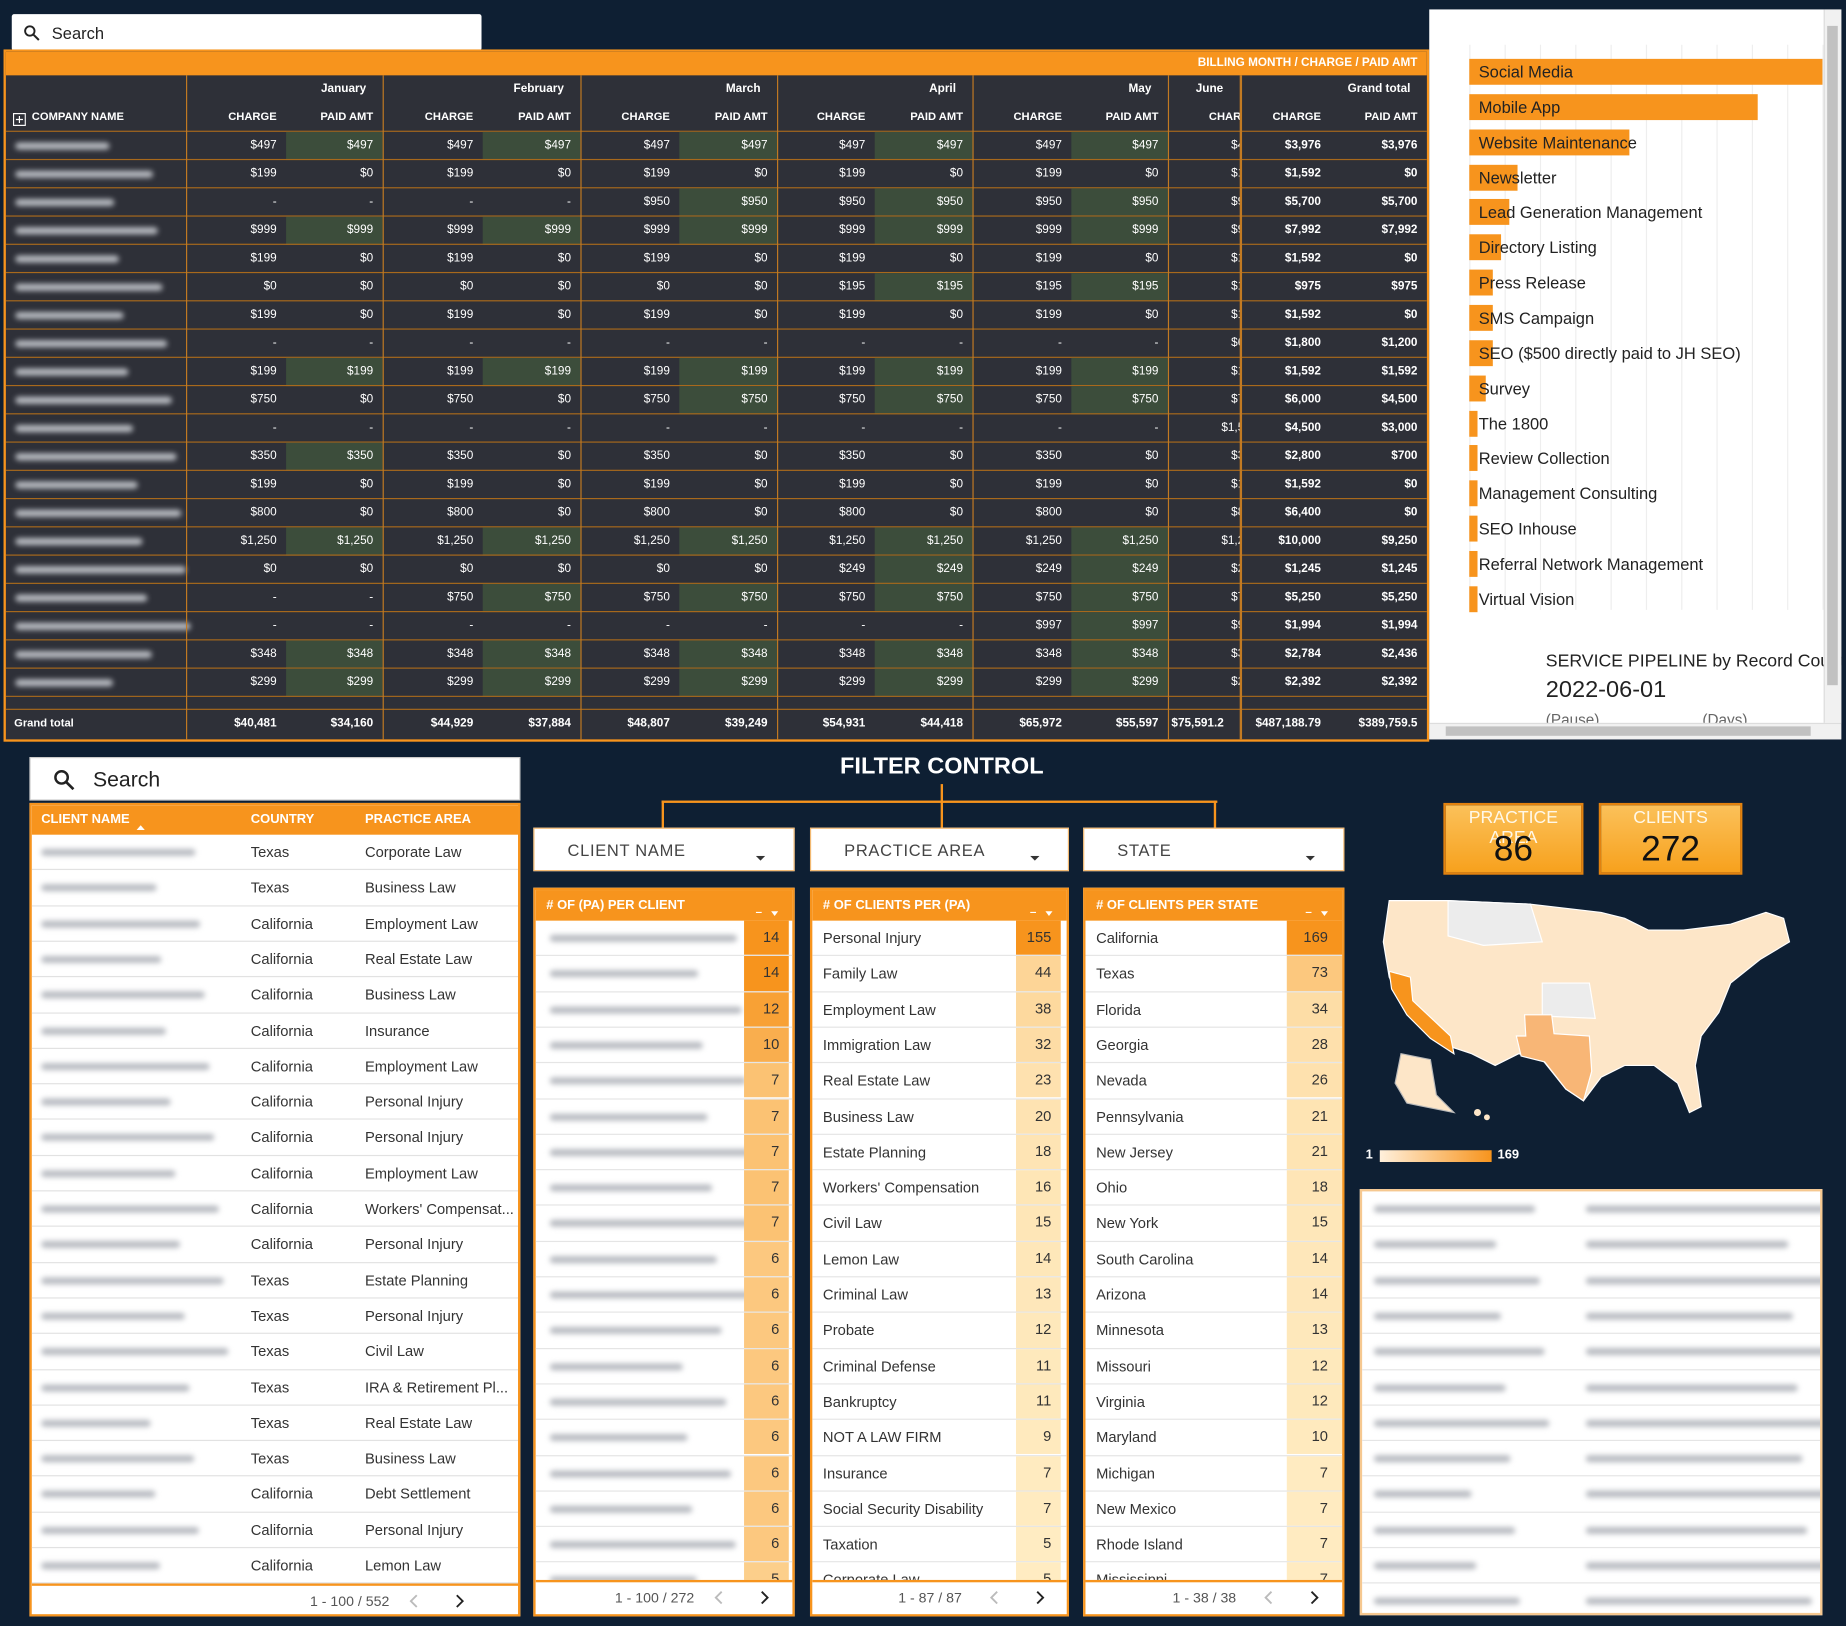 The height and width of the screenshot is (1626, 1846). I want to click on value-cell: 13, so click(1314, 1330).